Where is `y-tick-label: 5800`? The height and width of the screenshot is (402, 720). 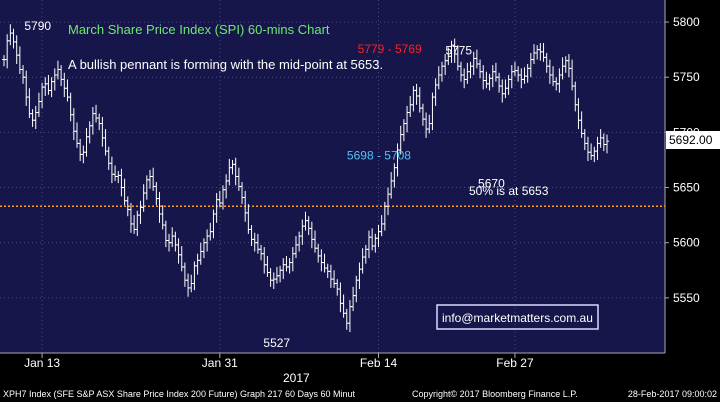 y-tick-label: 5800 is located at coordinates (686, 22).